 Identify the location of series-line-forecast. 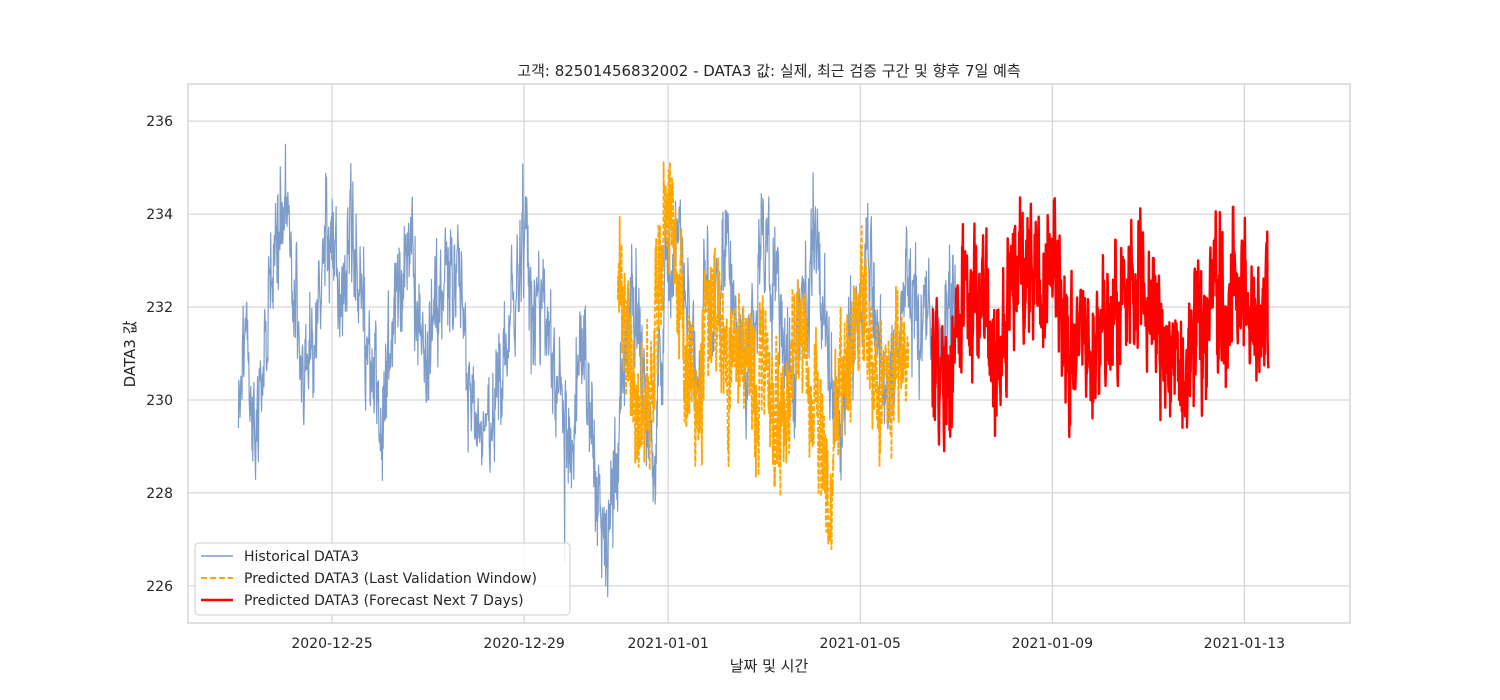
(1100, 324).